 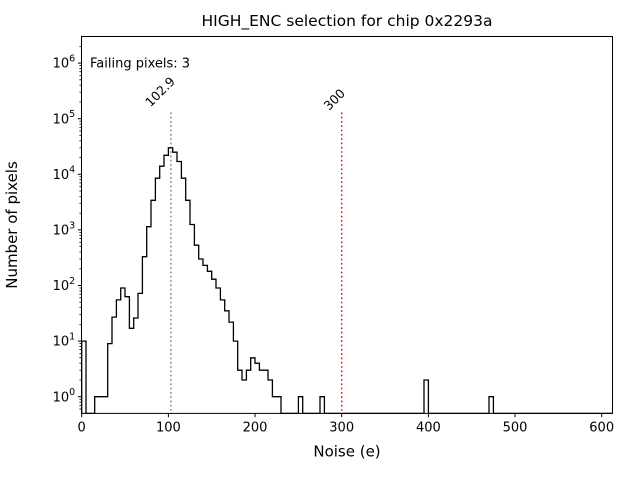 I want to click on failing-pixels-annotation: Failing pixels: 3, so click(x=140, y=64).